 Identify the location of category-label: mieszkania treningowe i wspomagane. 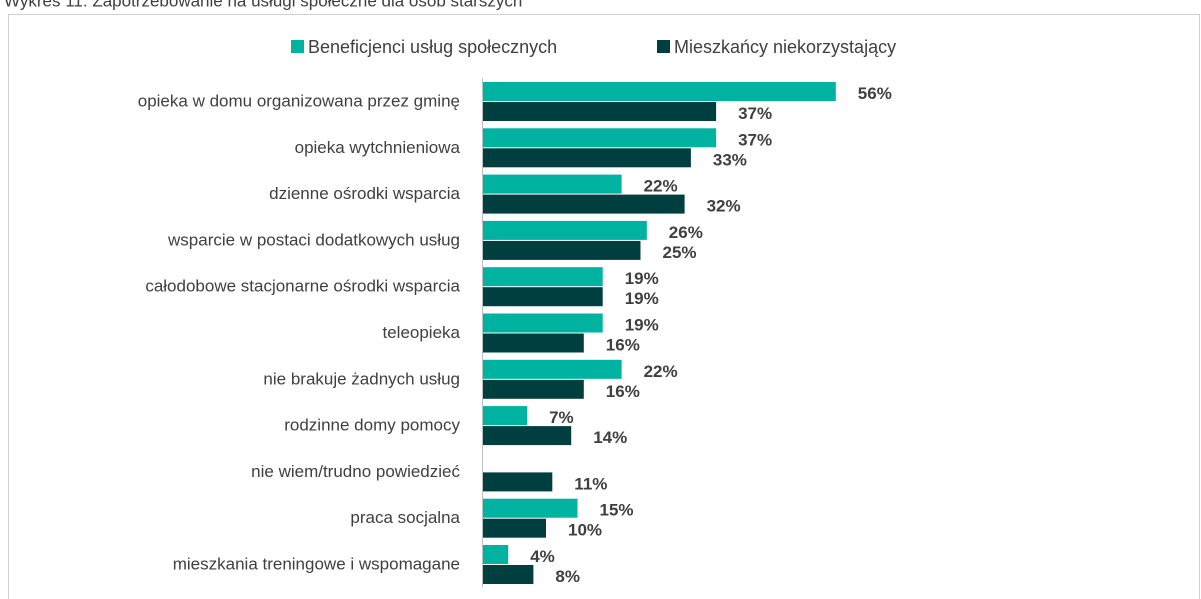
(316, 563).